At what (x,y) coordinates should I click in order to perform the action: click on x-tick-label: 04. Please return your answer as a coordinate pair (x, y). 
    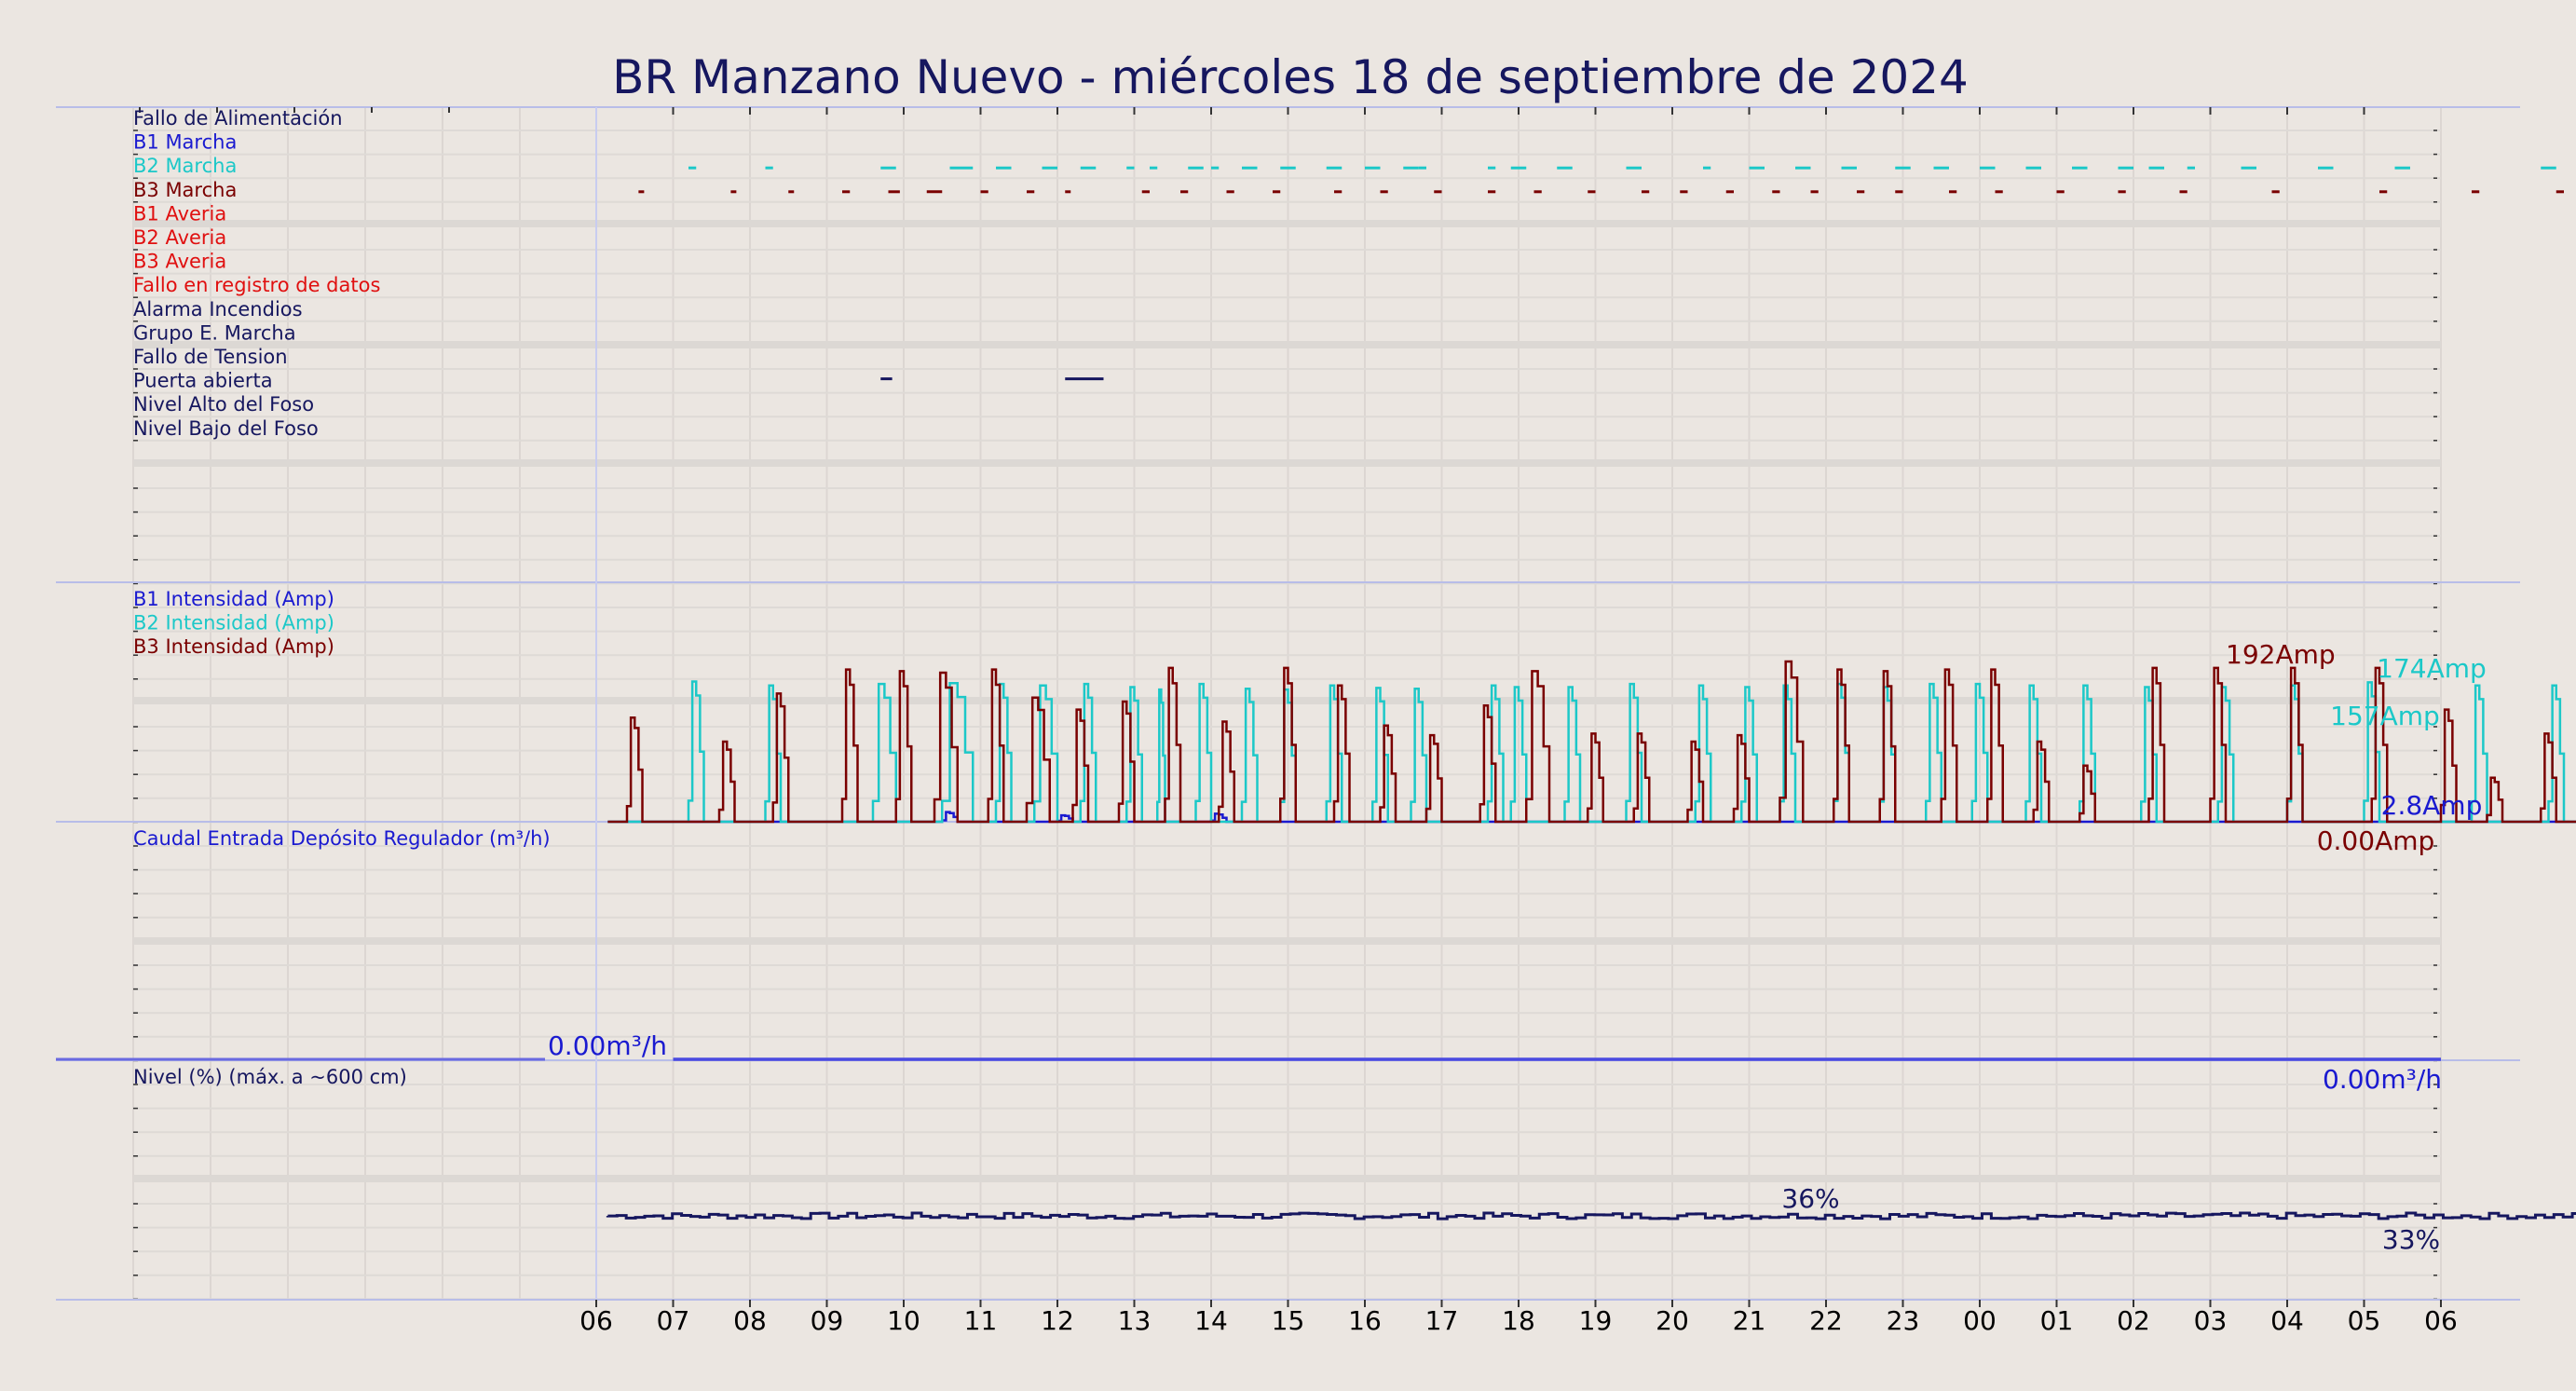
    Looking at the image, I should click on (2287, 1320).